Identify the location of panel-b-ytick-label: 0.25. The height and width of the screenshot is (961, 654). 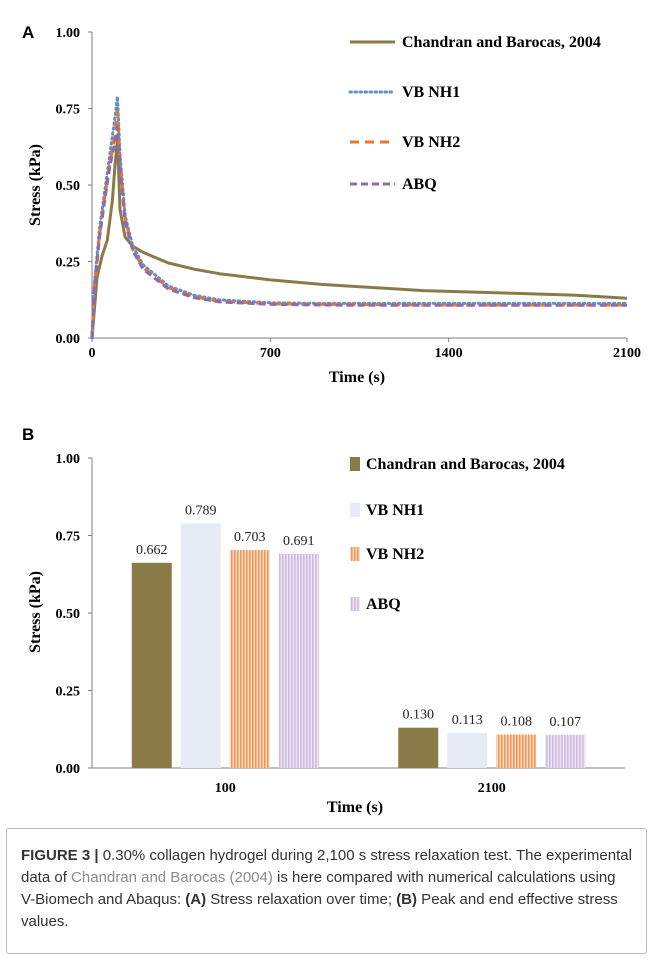
(68, 692).